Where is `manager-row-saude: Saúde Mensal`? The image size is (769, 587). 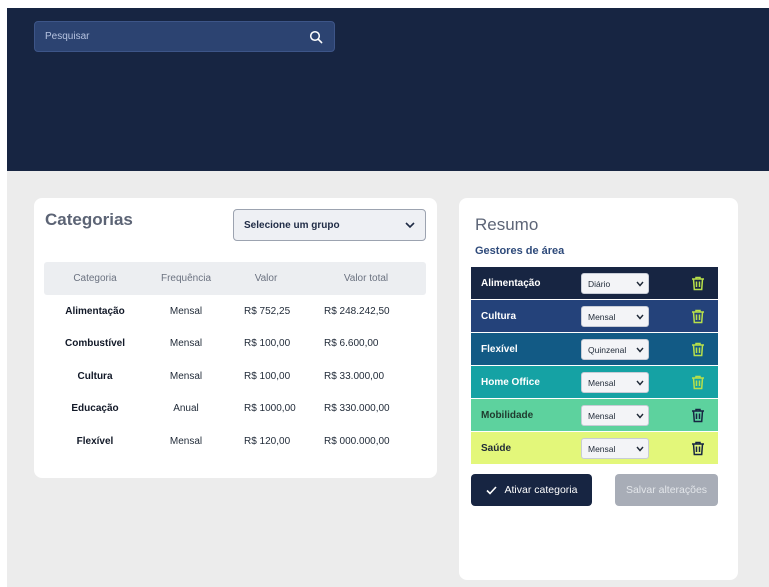
manager-row-saude: Saúde Mensal is located at coordinates (594, 448).